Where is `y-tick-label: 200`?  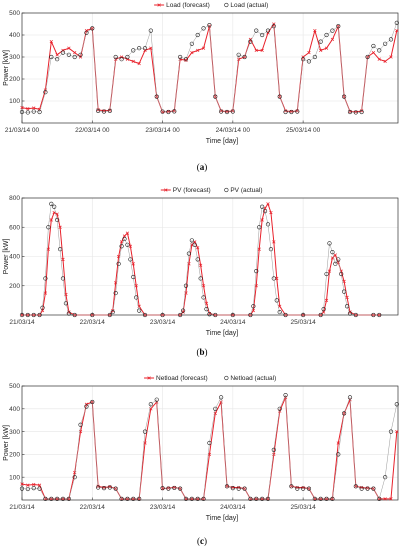 y-tick-label: 200 is located at coordinates (14, 455).